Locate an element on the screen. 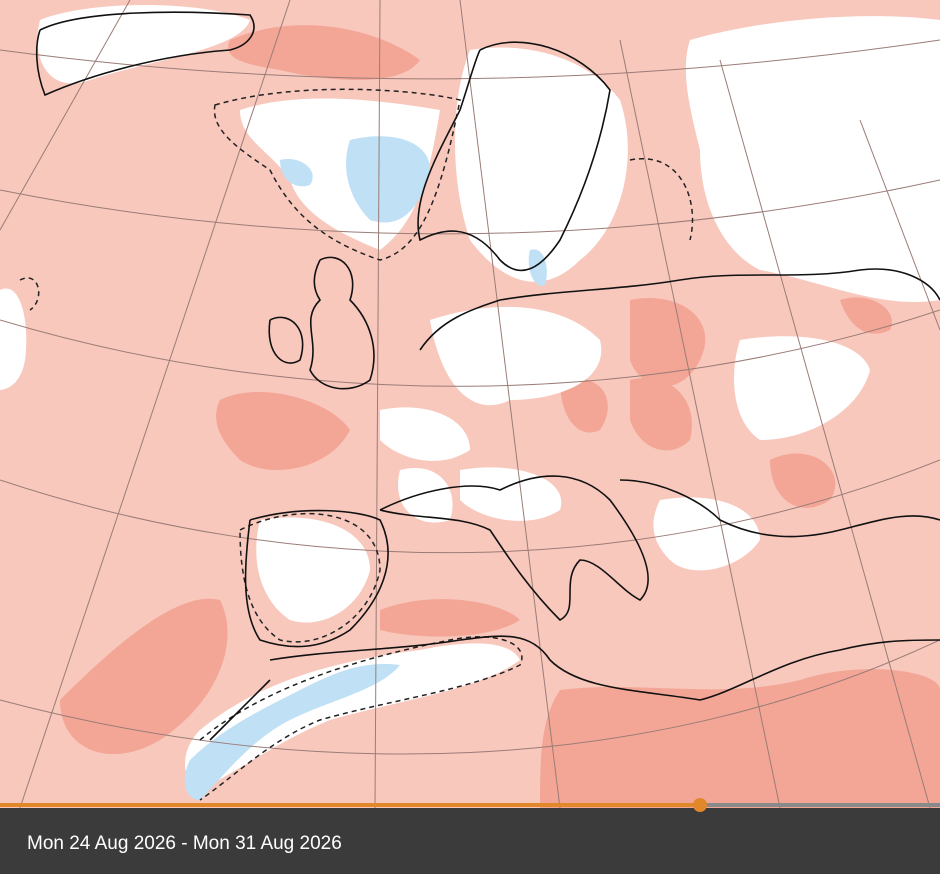 The height and width of the screenshot is (874, 940). playback-slider is located at coordinates (470, 805).